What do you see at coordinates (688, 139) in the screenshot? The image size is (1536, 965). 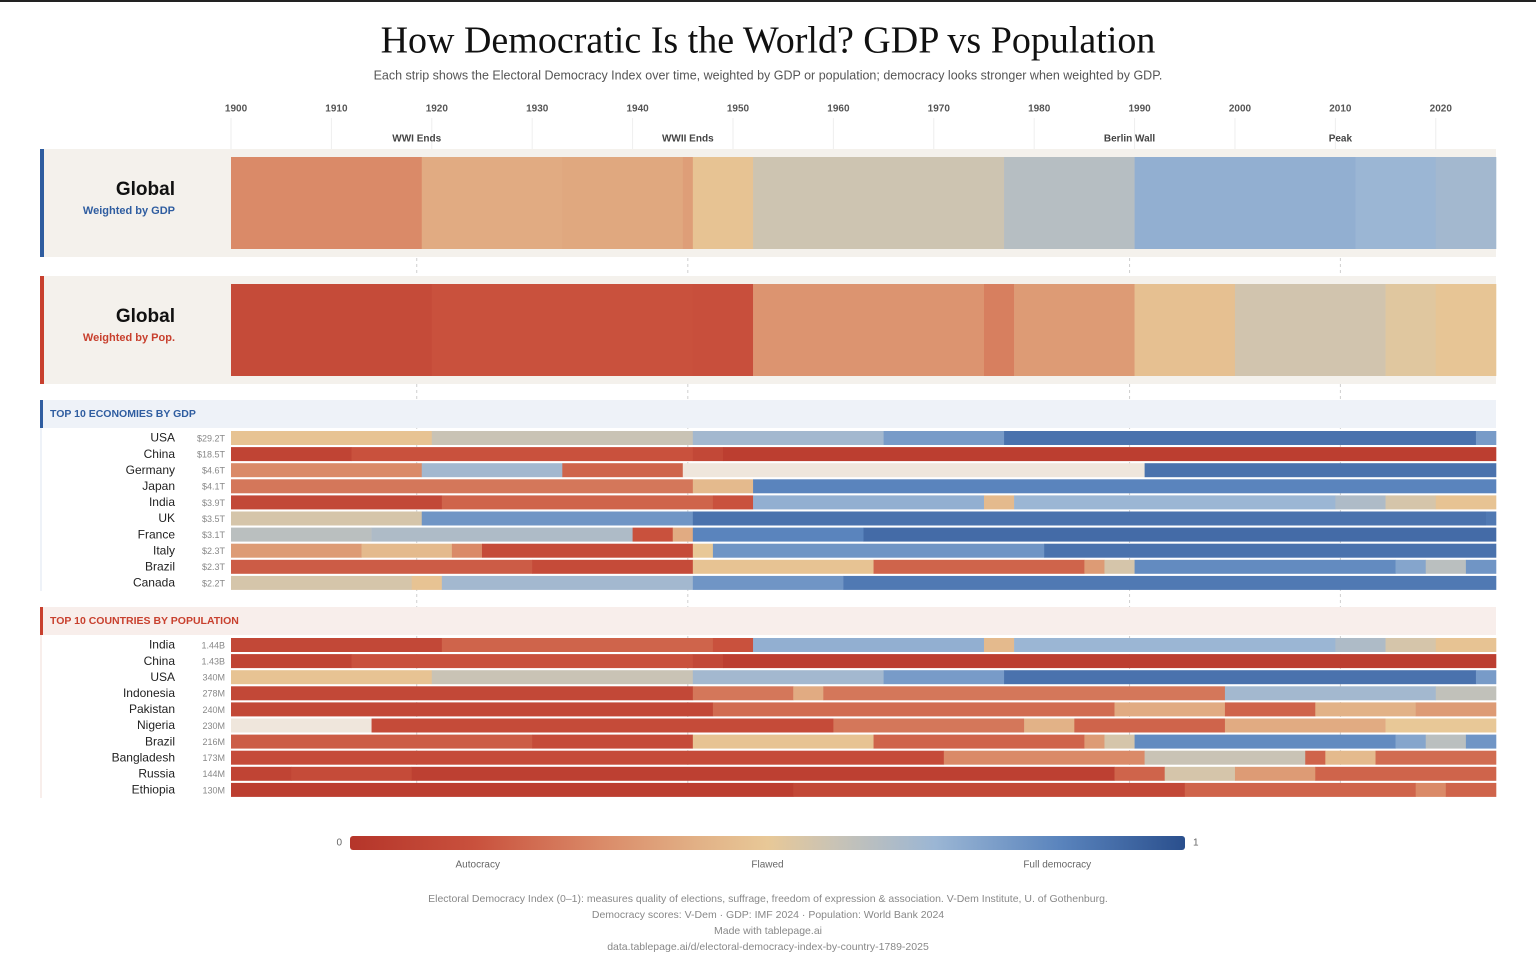 I see `event-label: WWII Ends` at bounding box center [688, 139].